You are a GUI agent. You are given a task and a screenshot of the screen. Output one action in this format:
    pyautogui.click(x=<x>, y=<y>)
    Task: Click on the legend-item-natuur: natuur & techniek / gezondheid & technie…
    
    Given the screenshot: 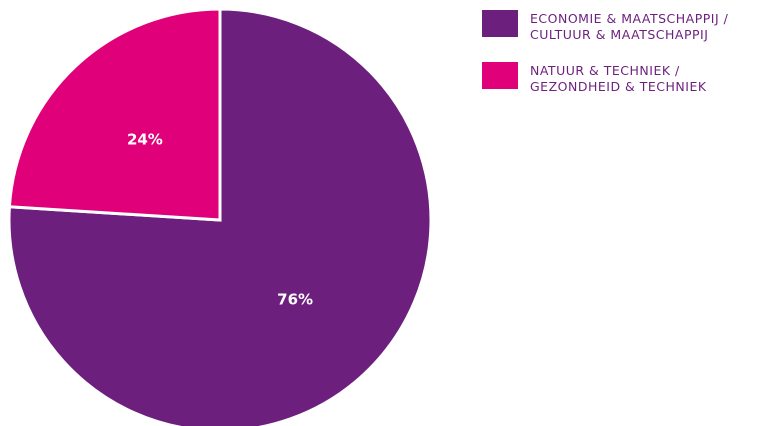 What is the action you would take?
    pyautogui.click(x=622, y=78)
    